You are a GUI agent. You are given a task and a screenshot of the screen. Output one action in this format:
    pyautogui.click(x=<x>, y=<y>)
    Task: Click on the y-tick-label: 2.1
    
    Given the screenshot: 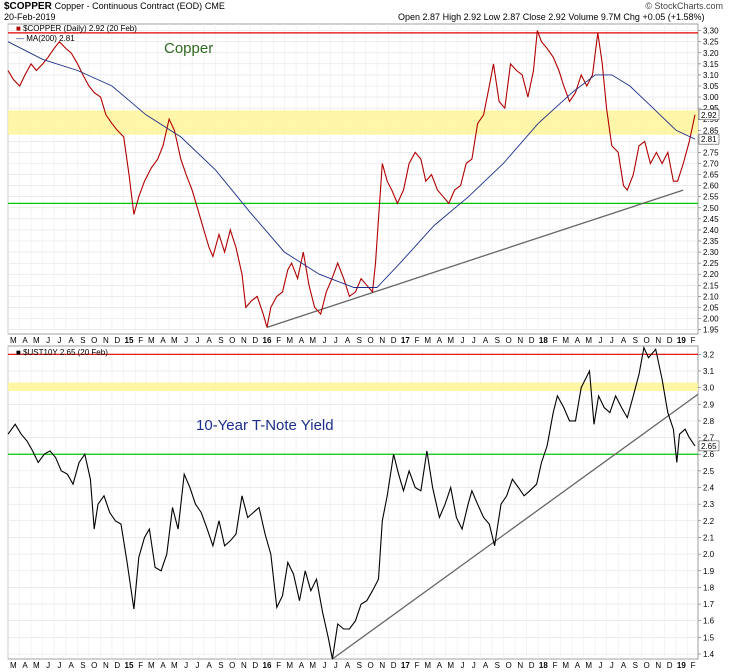 What is the action you would take?
    pyautogui.click(x=709, y=537)
    